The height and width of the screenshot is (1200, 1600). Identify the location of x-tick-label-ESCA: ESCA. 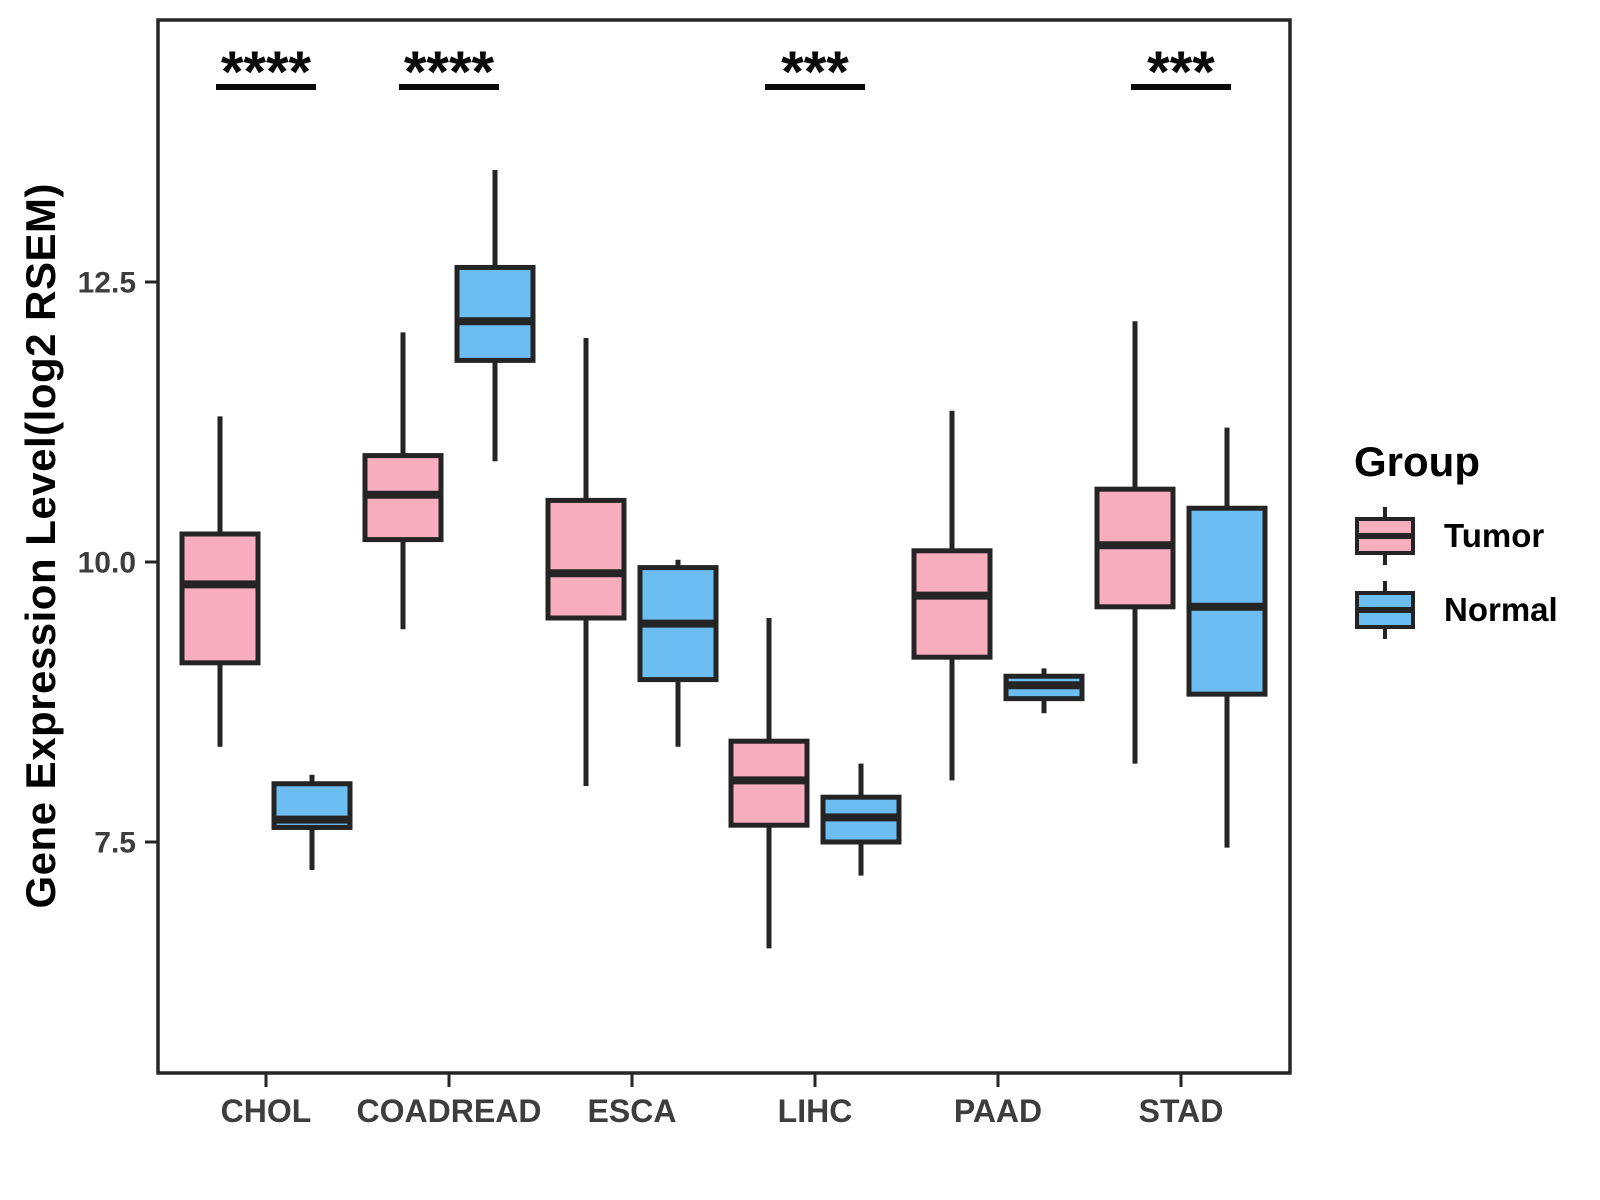
(632, 1111).